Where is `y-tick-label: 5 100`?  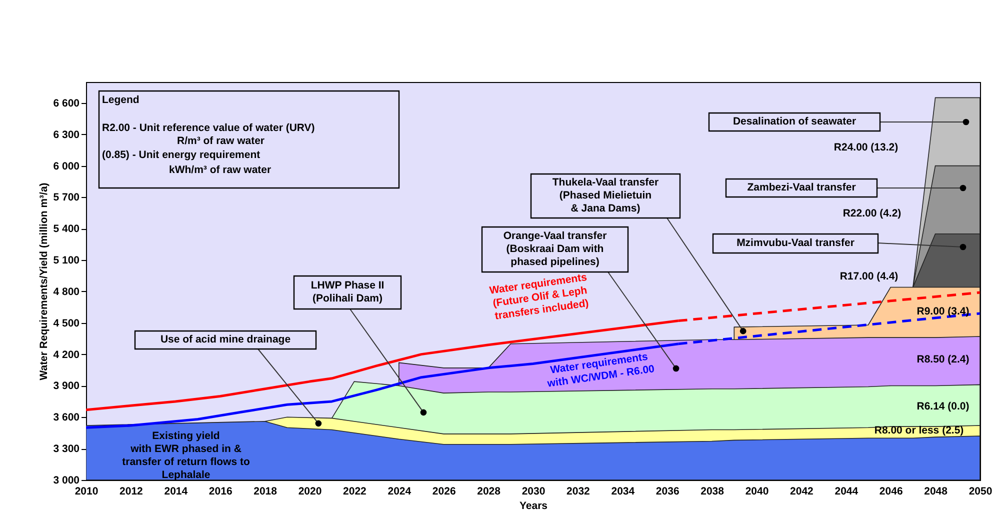
y-tick-label: 5 100 is located at coordinates (66, 260).